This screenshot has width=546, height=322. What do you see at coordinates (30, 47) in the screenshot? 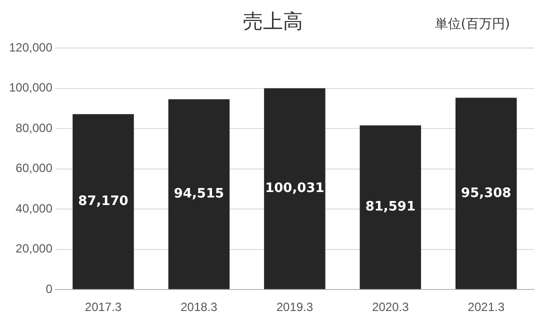
I see `y-tick-label: 120,000` at bounding box center [30, 47].